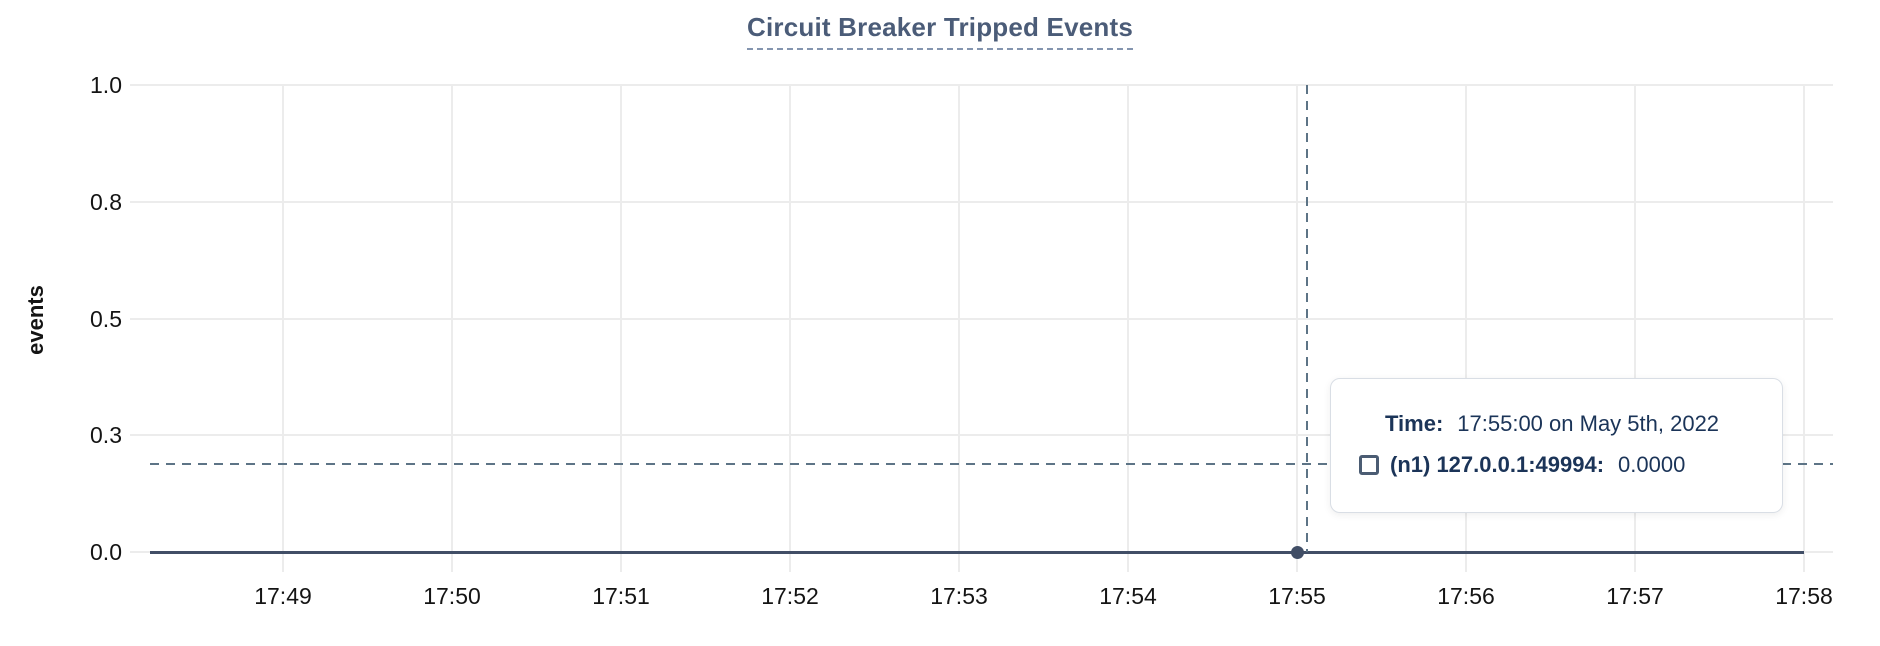 The image size is (1880, 646). Describe the element at coordinates (1297, 596) in the screenshot. I see `x-tick-label: 17:55` at that location.